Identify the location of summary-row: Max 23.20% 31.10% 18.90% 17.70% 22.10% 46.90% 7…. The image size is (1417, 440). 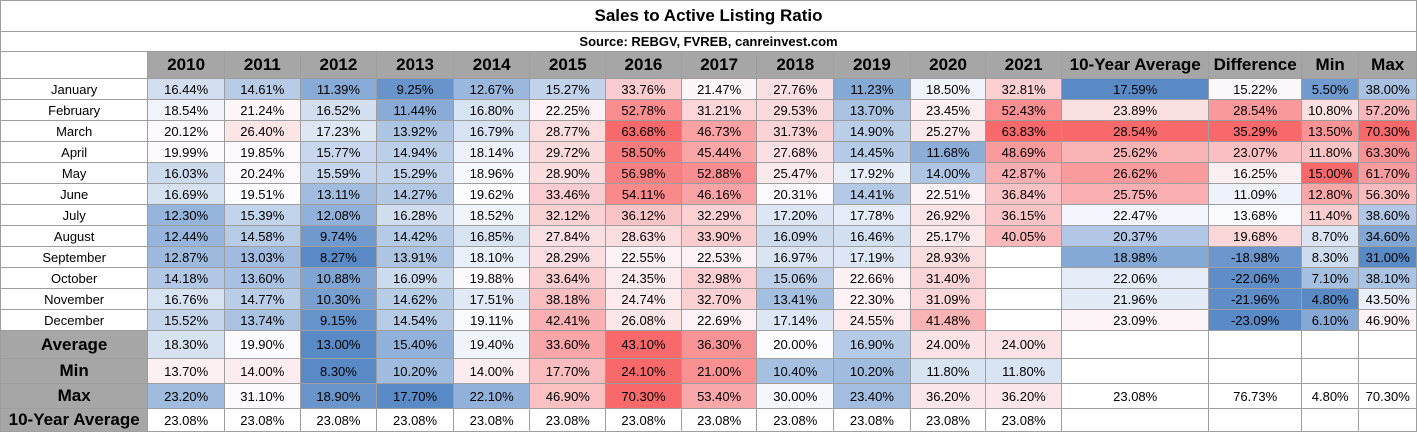
(708, 396).